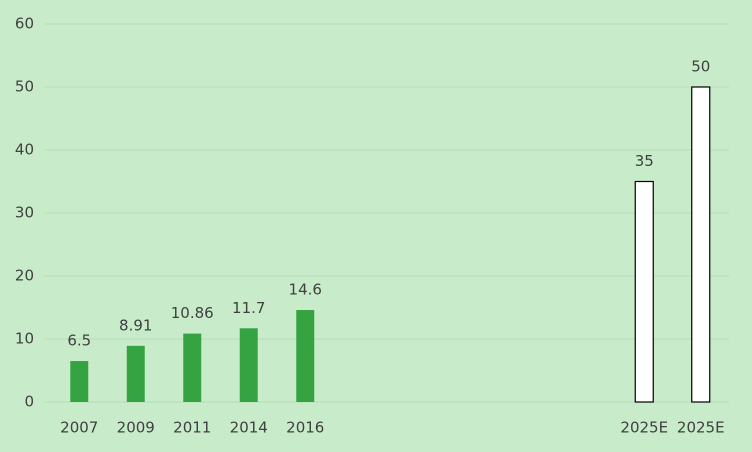 This screenshot has width=752, height=452. I want to click on y-tick-label: 0, so click(29, 402).